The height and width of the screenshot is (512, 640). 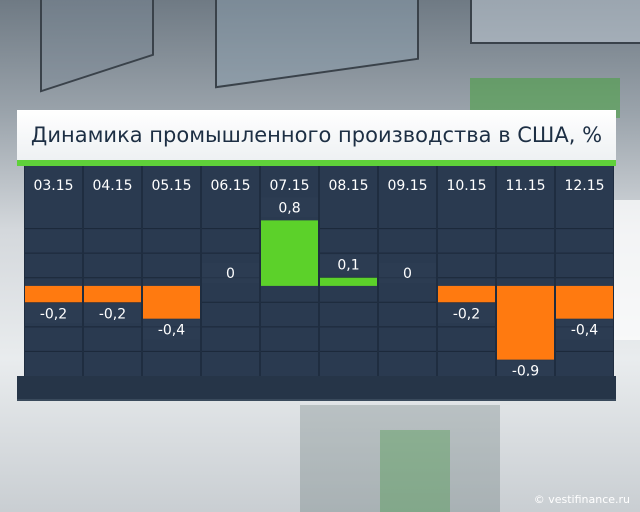 I want to click on chart-footer-bar, so click(x=316, y=387).